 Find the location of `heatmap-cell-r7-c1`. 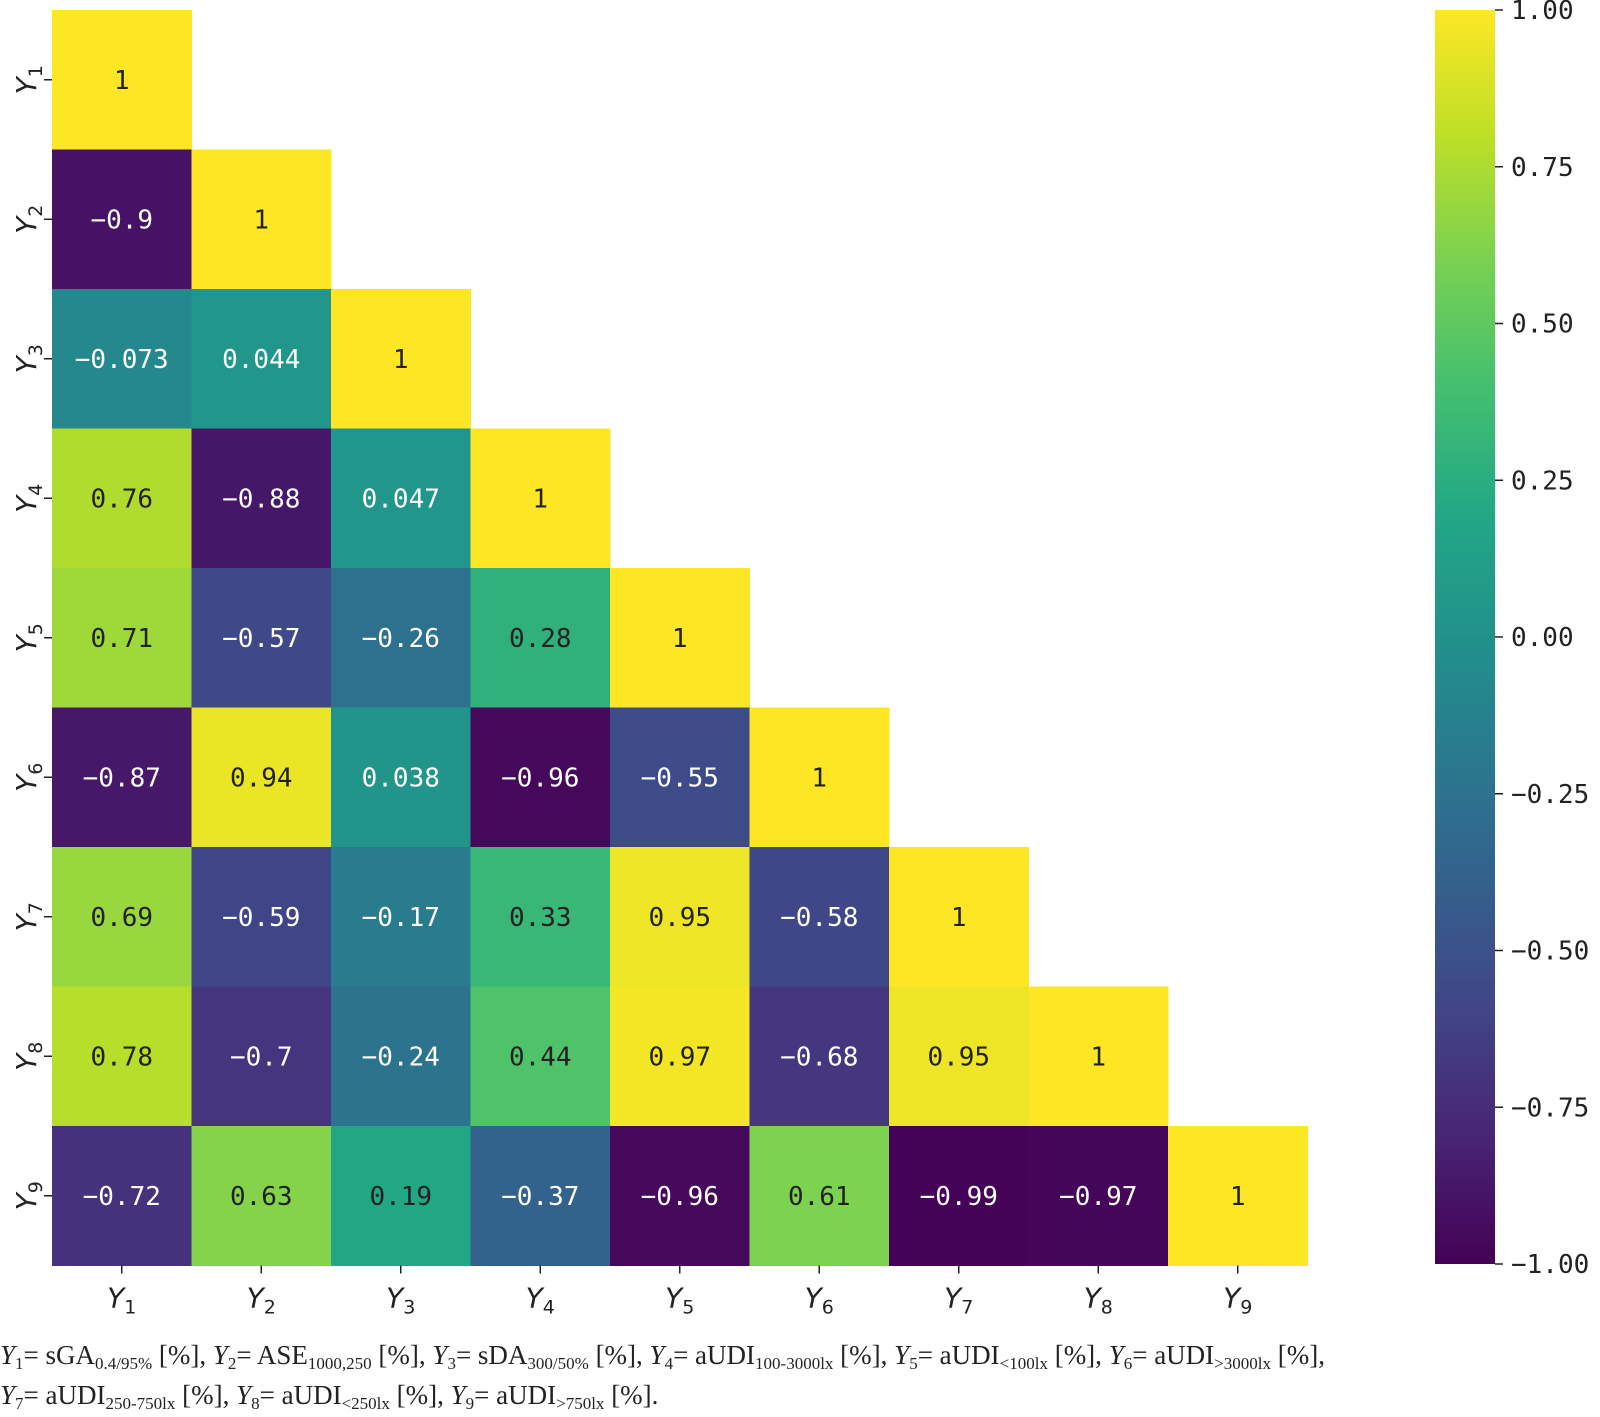

heatmap-cell-r7-c1 is located at coordinates (122, 917).